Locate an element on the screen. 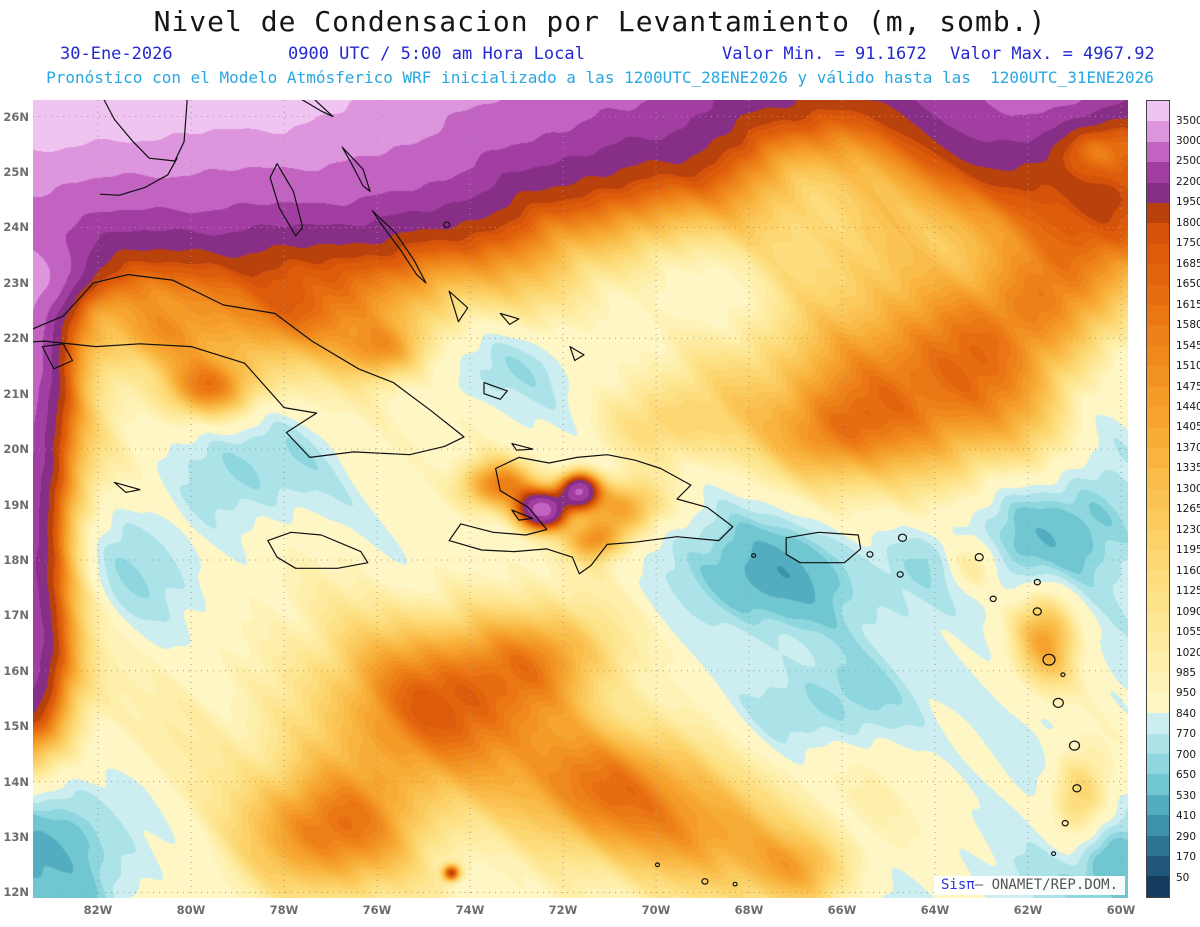 This screenshot has height=927, width=1200. colorbar-tick-label: 2500 is located at coordinates (1188, 161).